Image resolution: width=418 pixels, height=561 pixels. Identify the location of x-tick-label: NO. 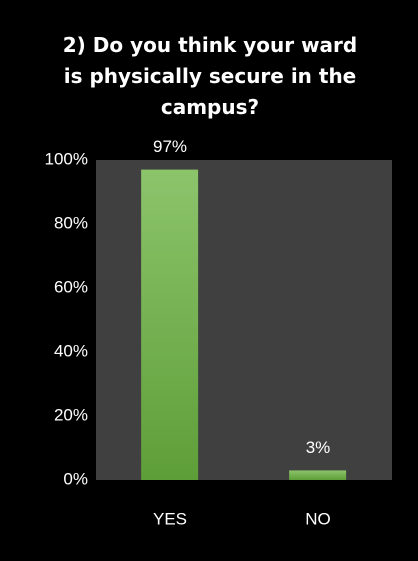
(318, 518).